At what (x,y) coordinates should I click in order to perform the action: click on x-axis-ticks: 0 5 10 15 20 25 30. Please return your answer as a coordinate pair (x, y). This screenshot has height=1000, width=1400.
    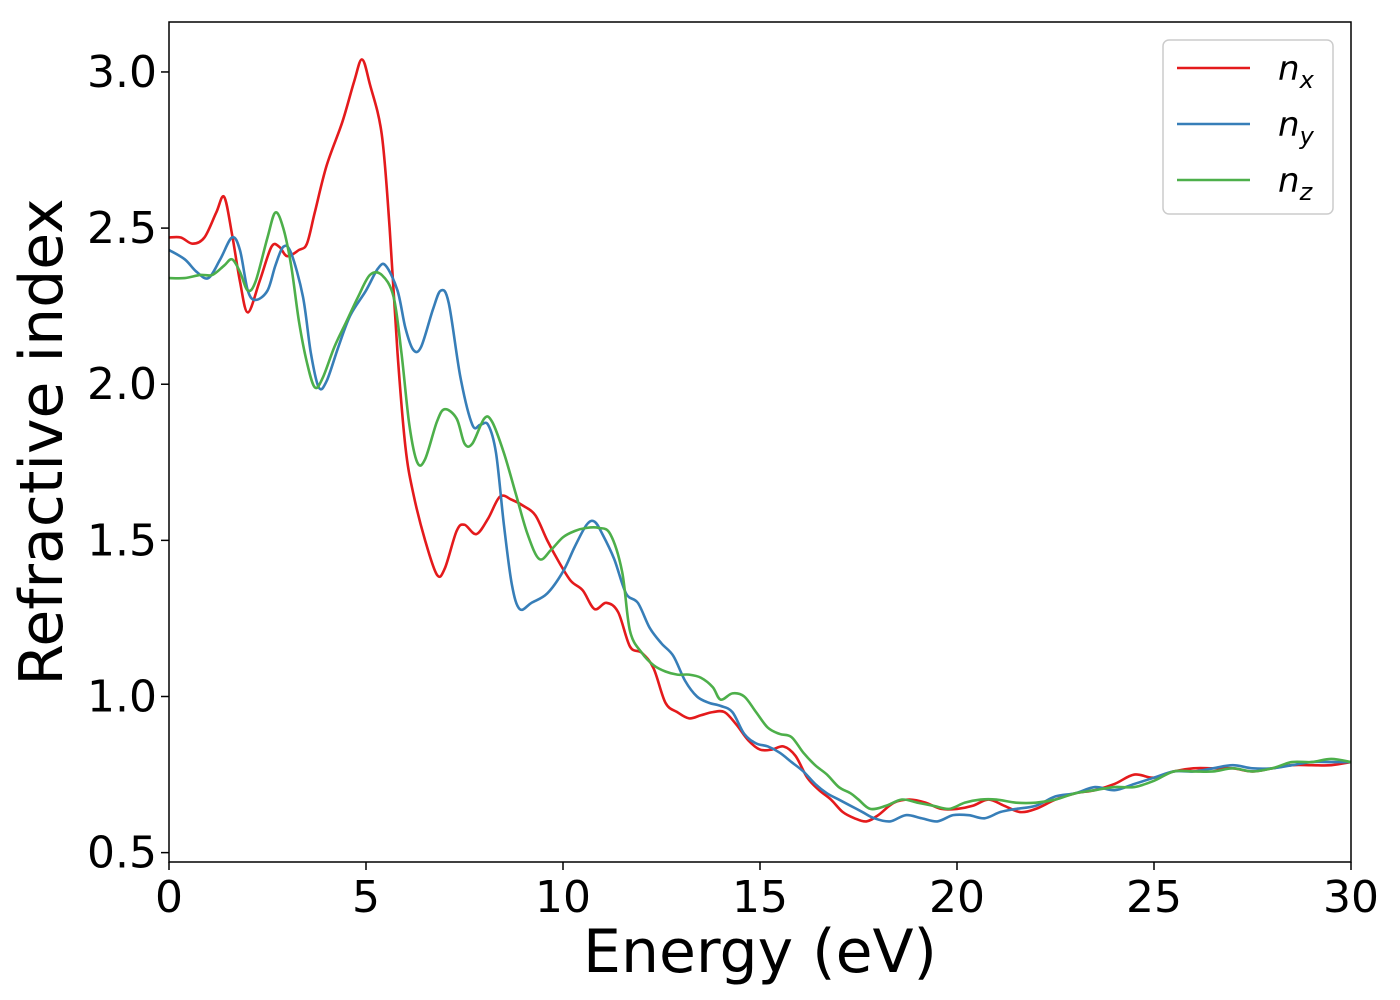
    Looking at the image, I should click on (767, 892).